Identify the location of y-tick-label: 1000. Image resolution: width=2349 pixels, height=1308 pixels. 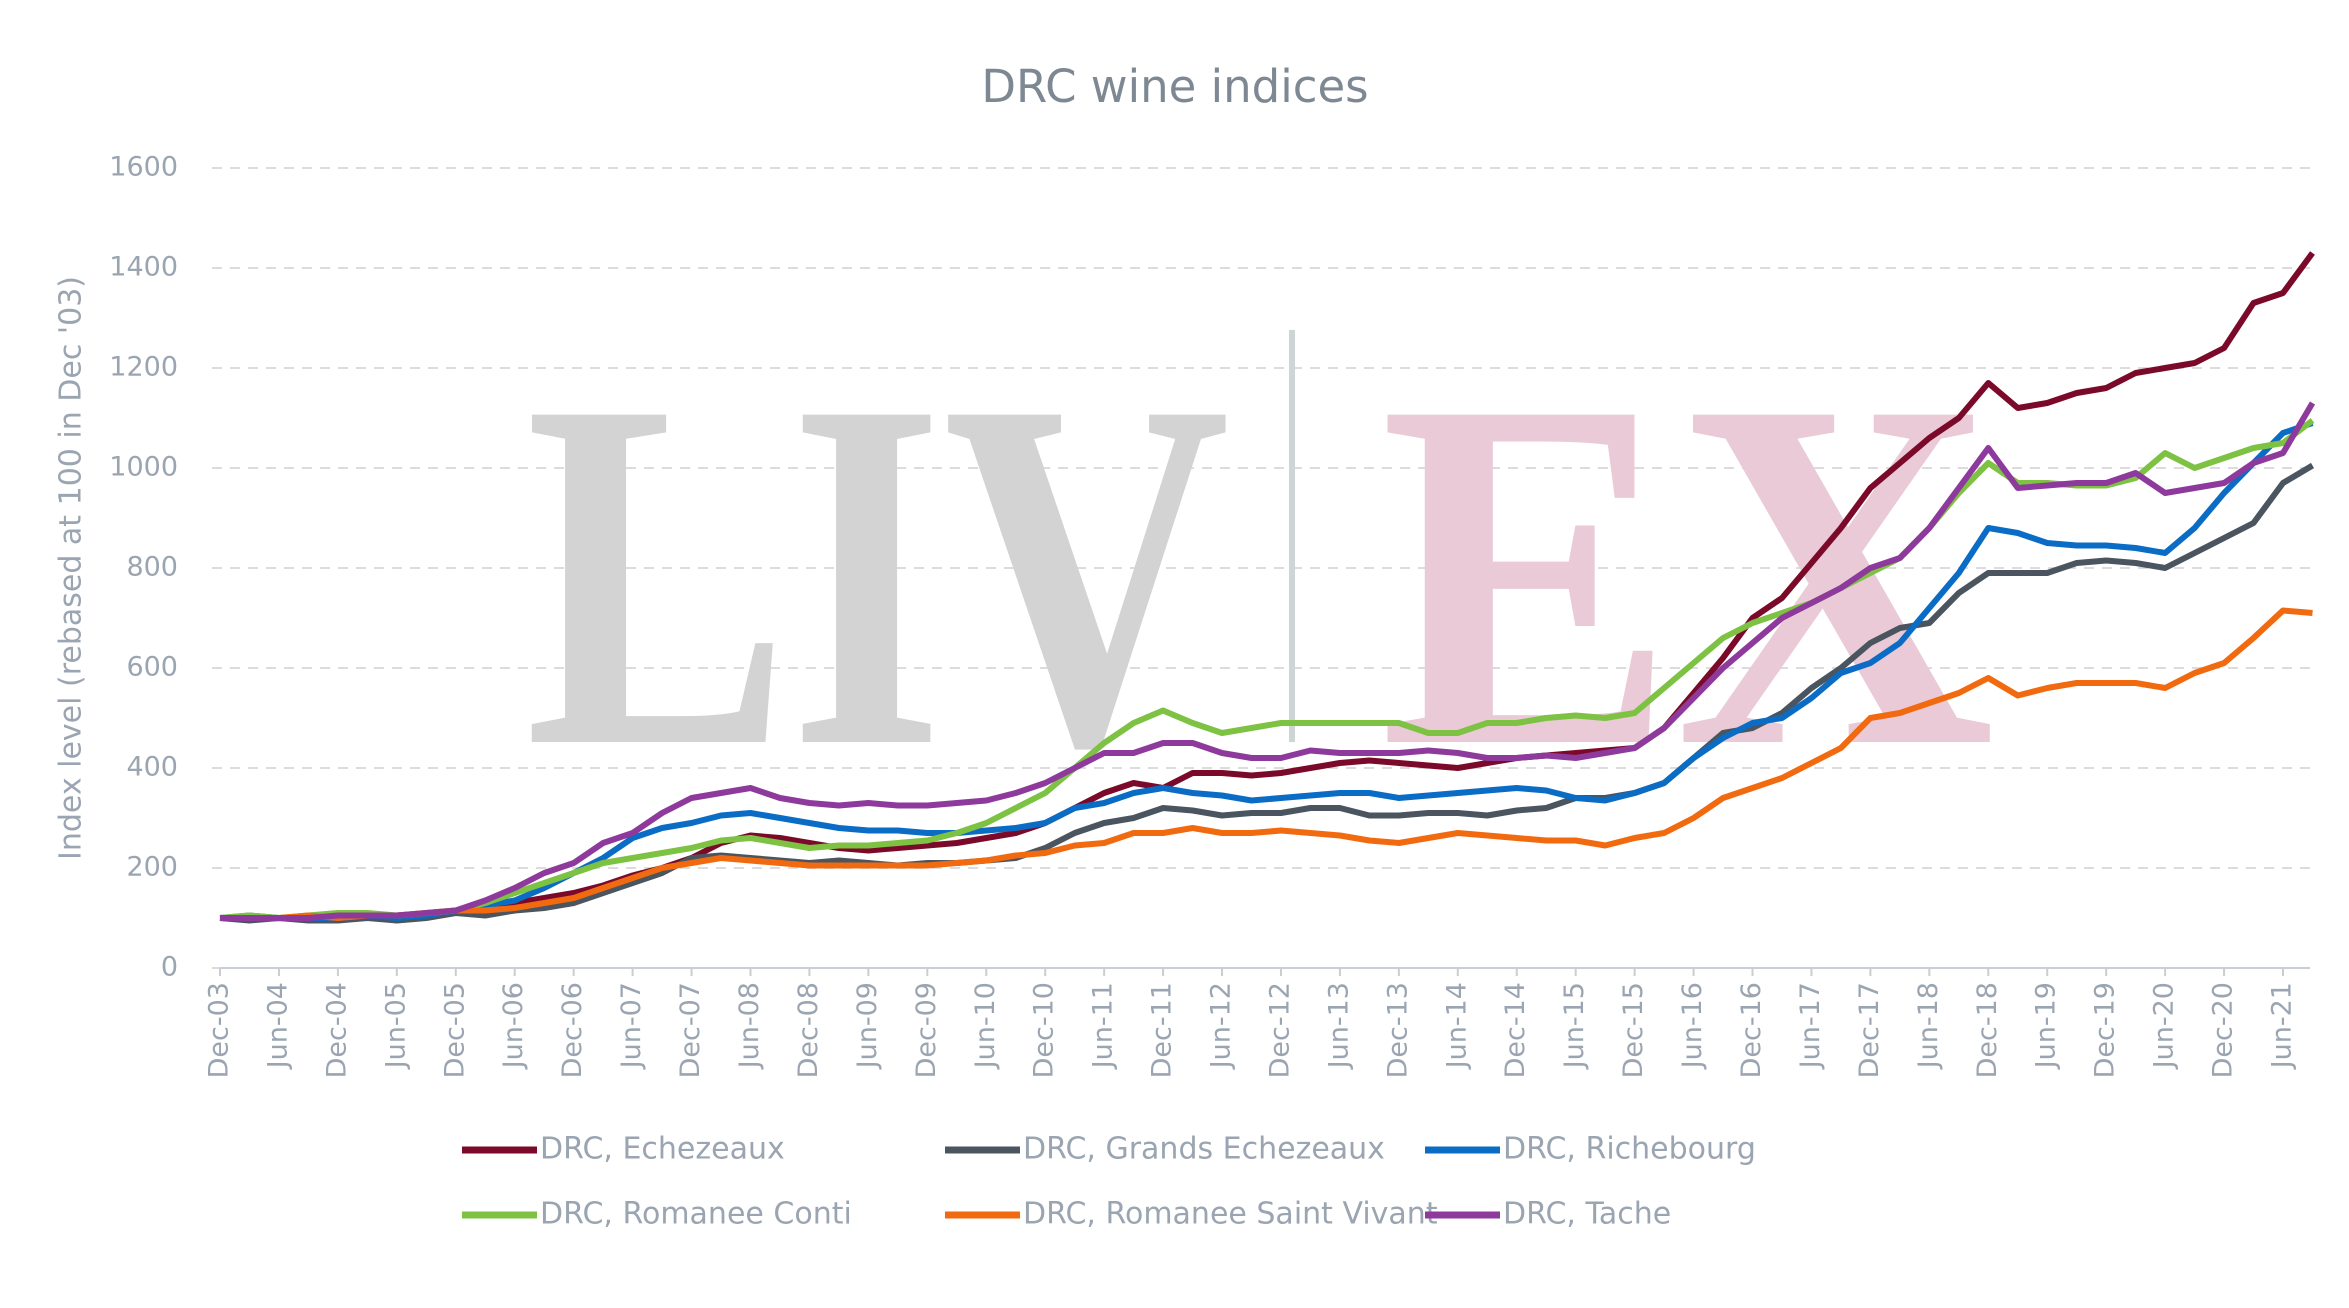
(143, 467).